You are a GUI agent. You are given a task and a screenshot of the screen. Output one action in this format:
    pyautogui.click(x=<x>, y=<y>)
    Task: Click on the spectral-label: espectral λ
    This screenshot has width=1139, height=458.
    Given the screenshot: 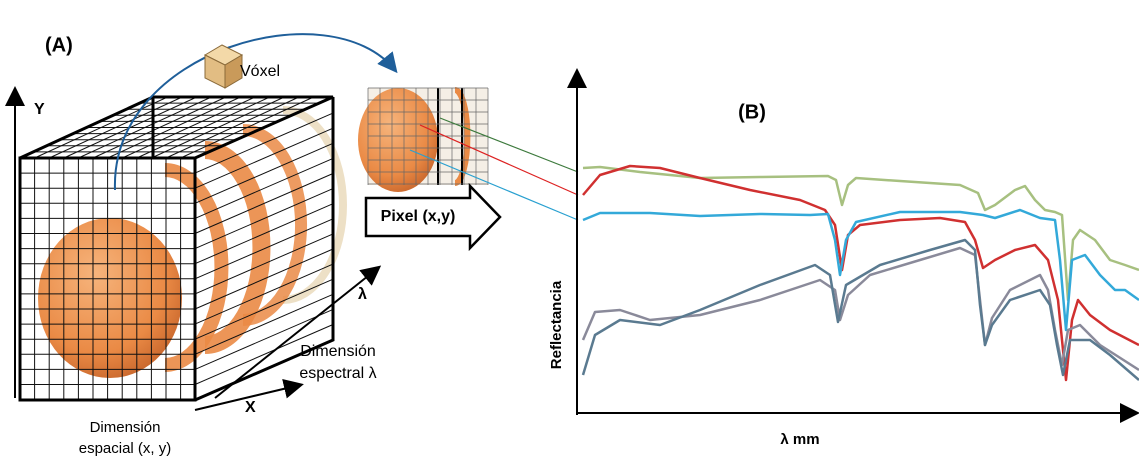 What is the action you would take?
    pyautogui.click(x=337, y=373)
    